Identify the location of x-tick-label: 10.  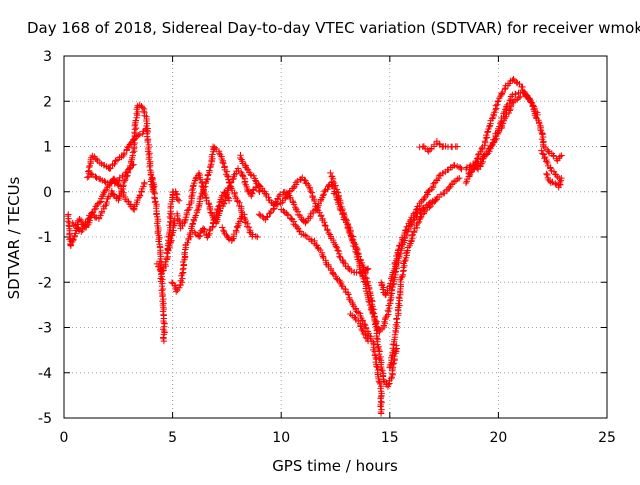
(281, 438).